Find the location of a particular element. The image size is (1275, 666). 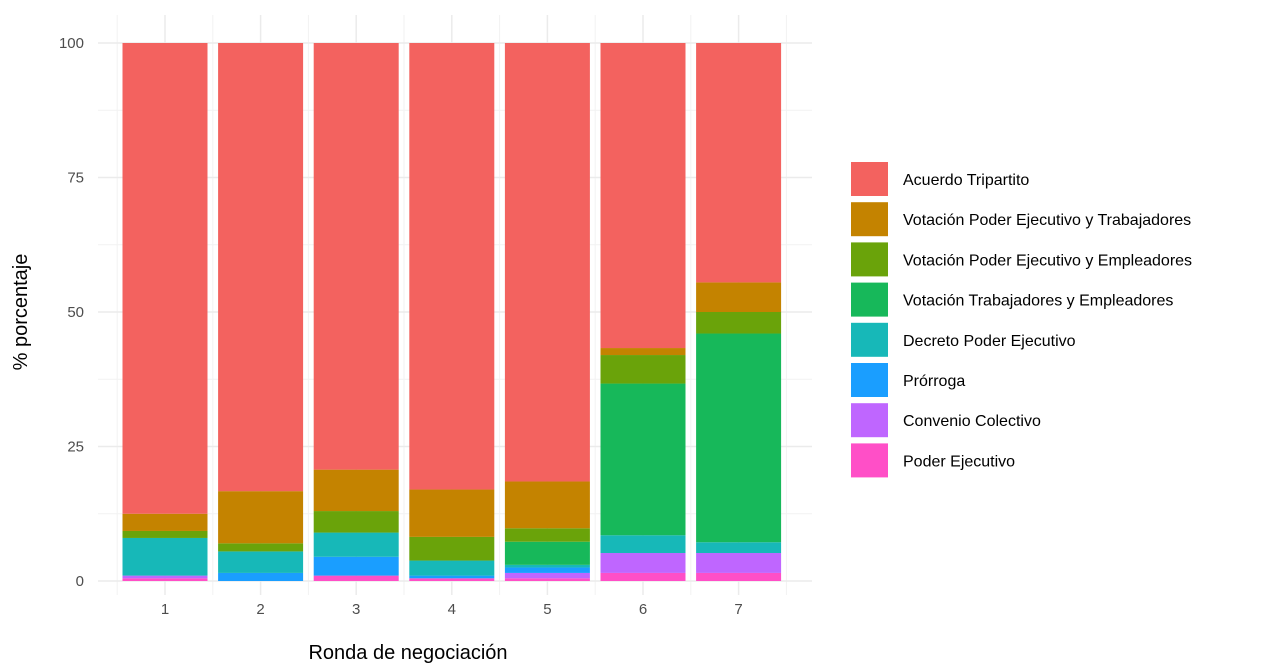

y-tick-label: 100 is located at coordinates (71, 43).